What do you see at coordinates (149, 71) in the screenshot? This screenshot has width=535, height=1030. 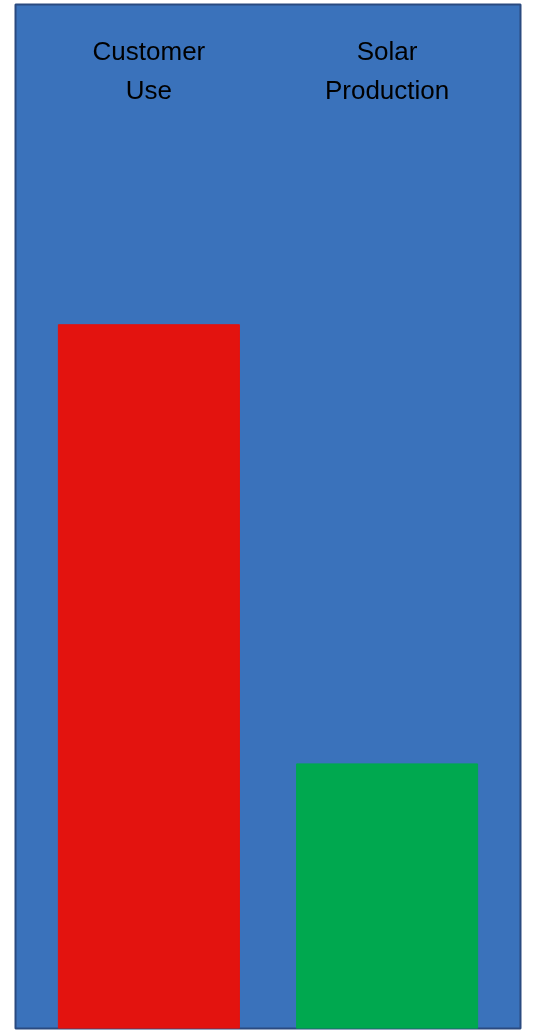 I see `x-tick-label: Customer Use` at bounding box center [149, 71].